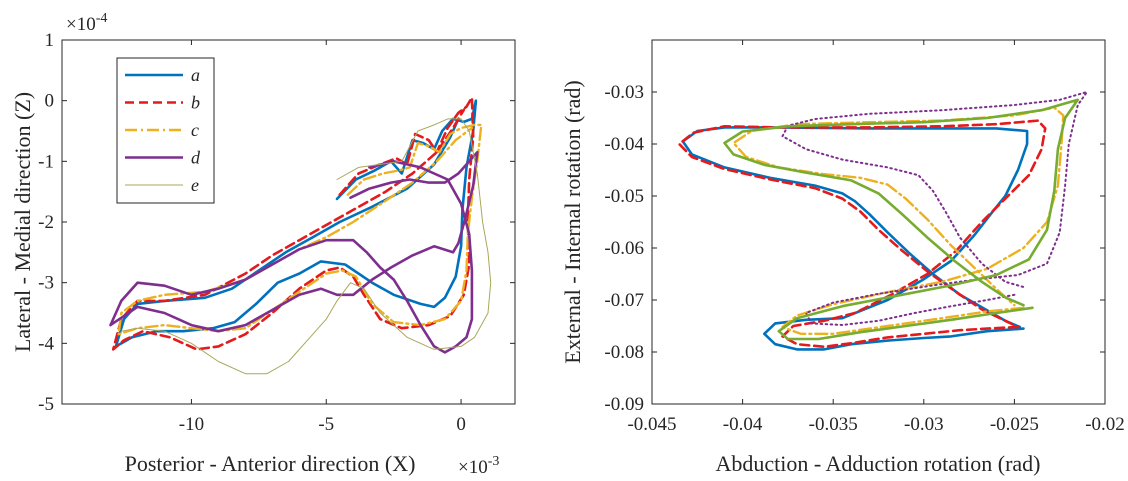 The image size is (1128, 481). Describe the element at coordinates (46, 343) in the screenshot. I see `left-y-tick-label: -4` at that location.